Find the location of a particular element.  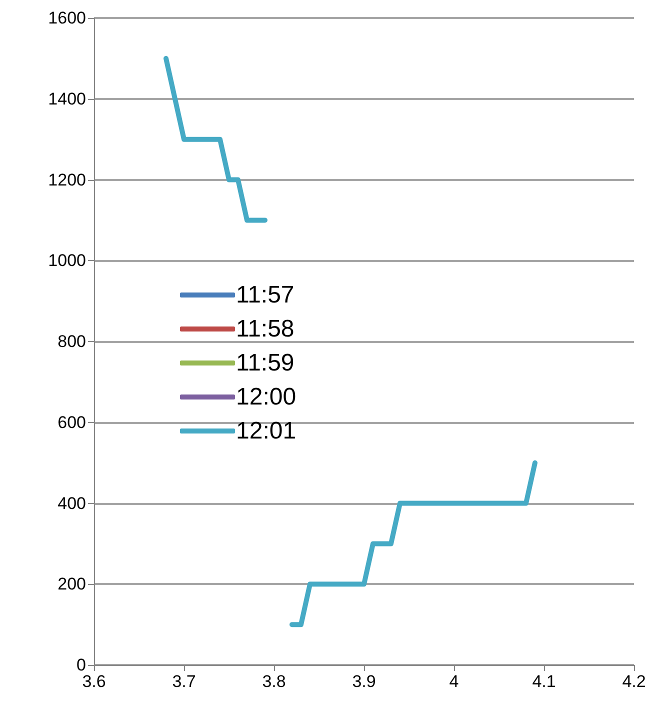

x-tick-label: 3.7 is located at coordinates (184, 681).